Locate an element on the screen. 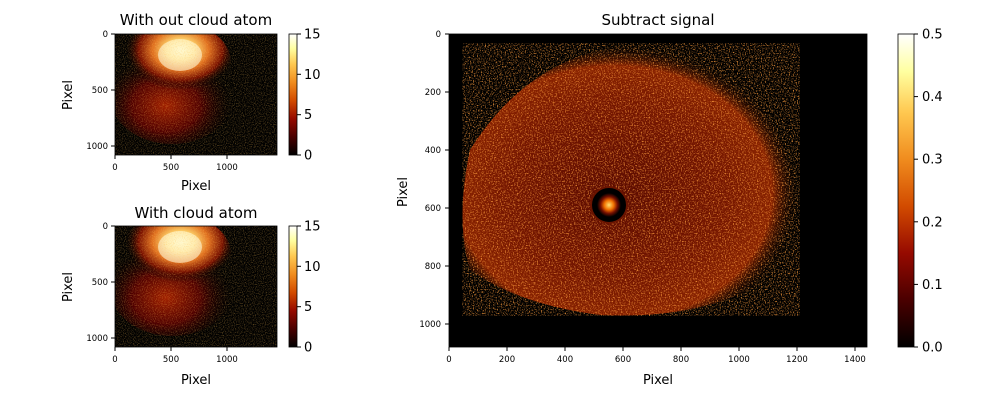  x-tick-label: 200 is located at coordinates (507, 360).